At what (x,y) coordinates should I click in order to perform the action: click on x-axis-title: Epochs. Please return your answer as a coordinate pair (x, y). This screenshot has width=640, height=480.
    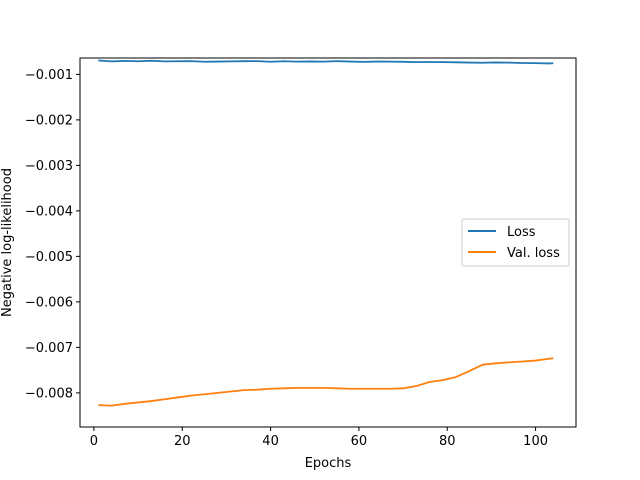
    Looking at the image, I should click on (328, 463).